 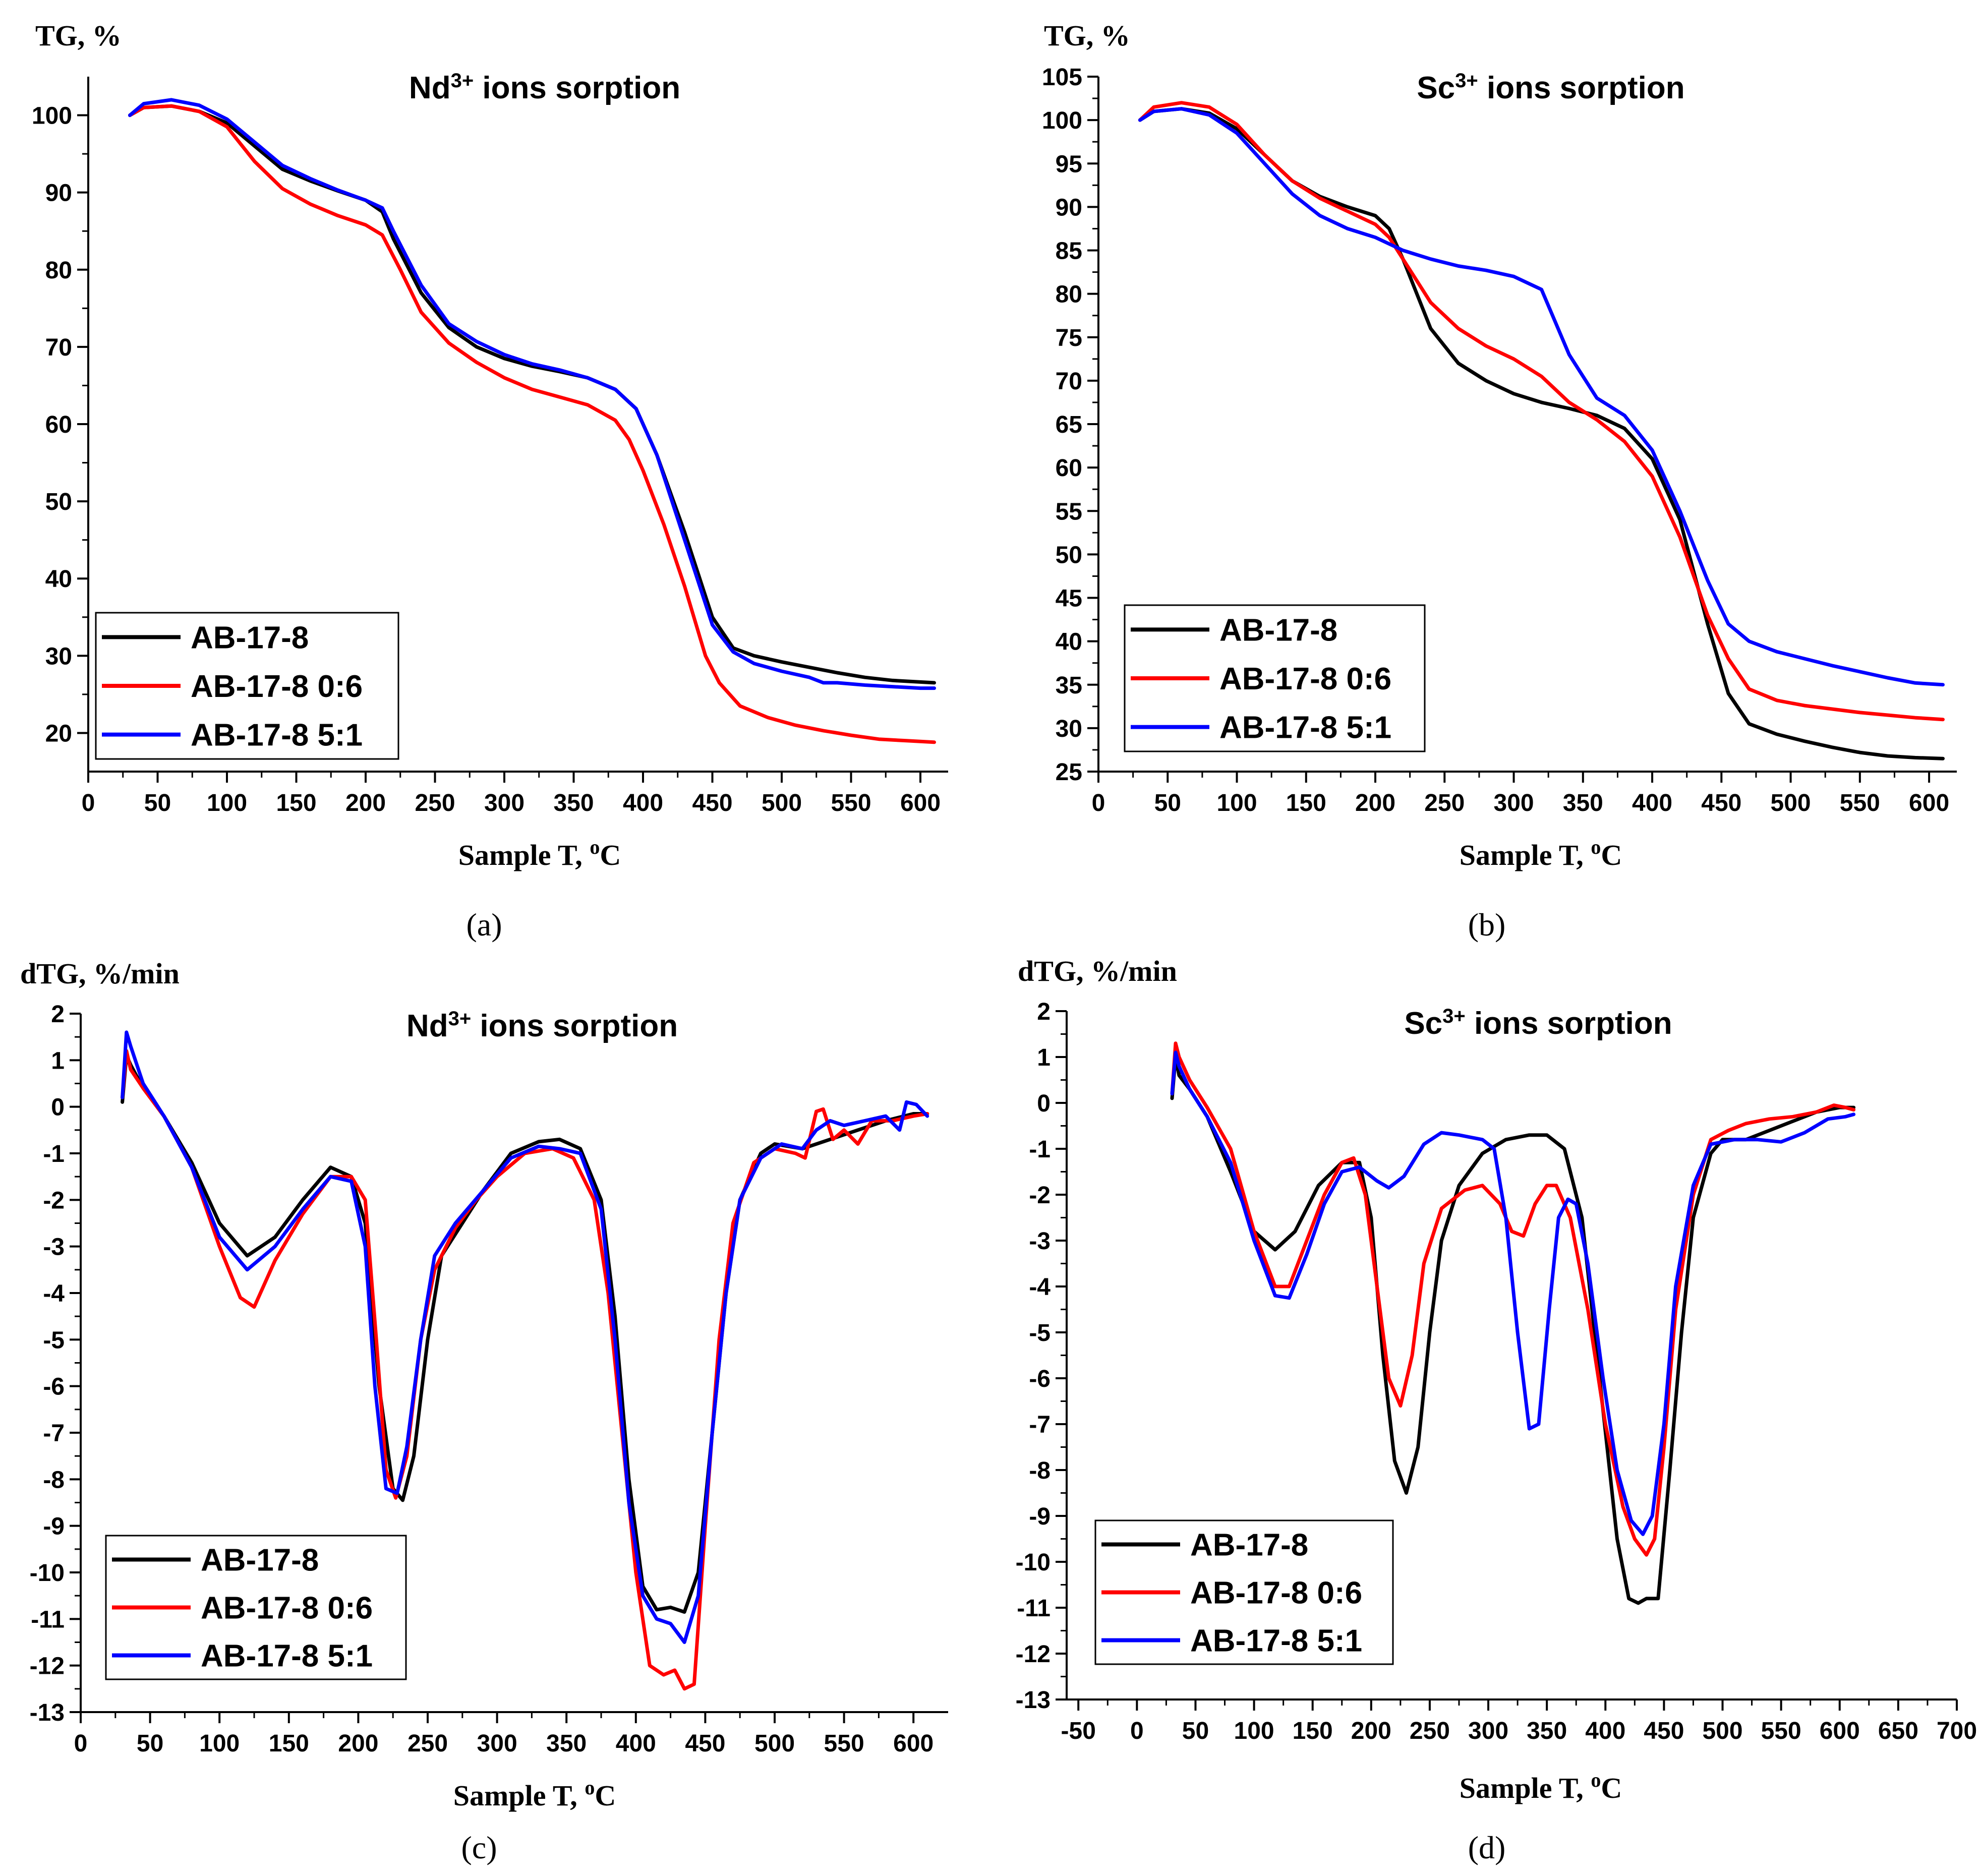 I want to click on x-tick-label: 450, so click(x=1664, y=1731).